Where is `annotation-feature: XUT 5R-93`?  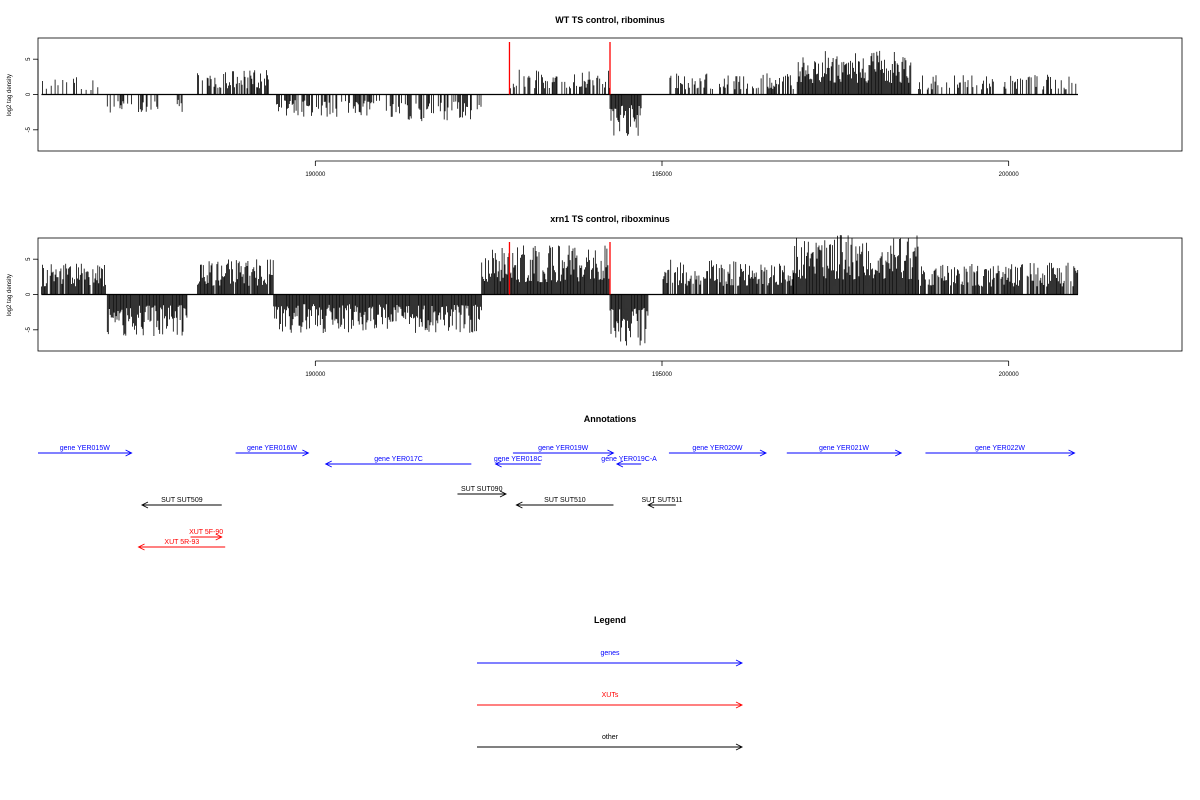 annotation-feature: XUT 5R-93 is located at coordinates (181, 545).